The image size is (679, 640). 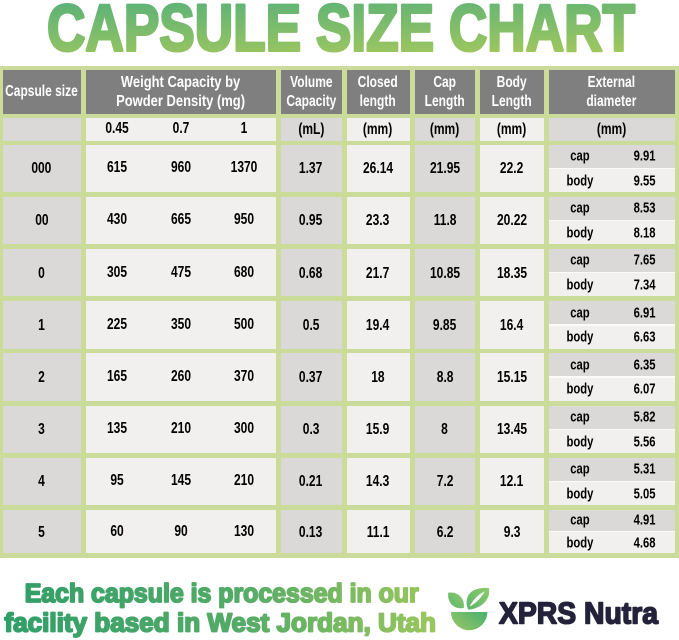 What do you see at coordinates (222, 594) in the screenshot?
I see `svg-text:Each capsule is processed in o: Each capsule is processed in our` at bounding box center [222, 594].